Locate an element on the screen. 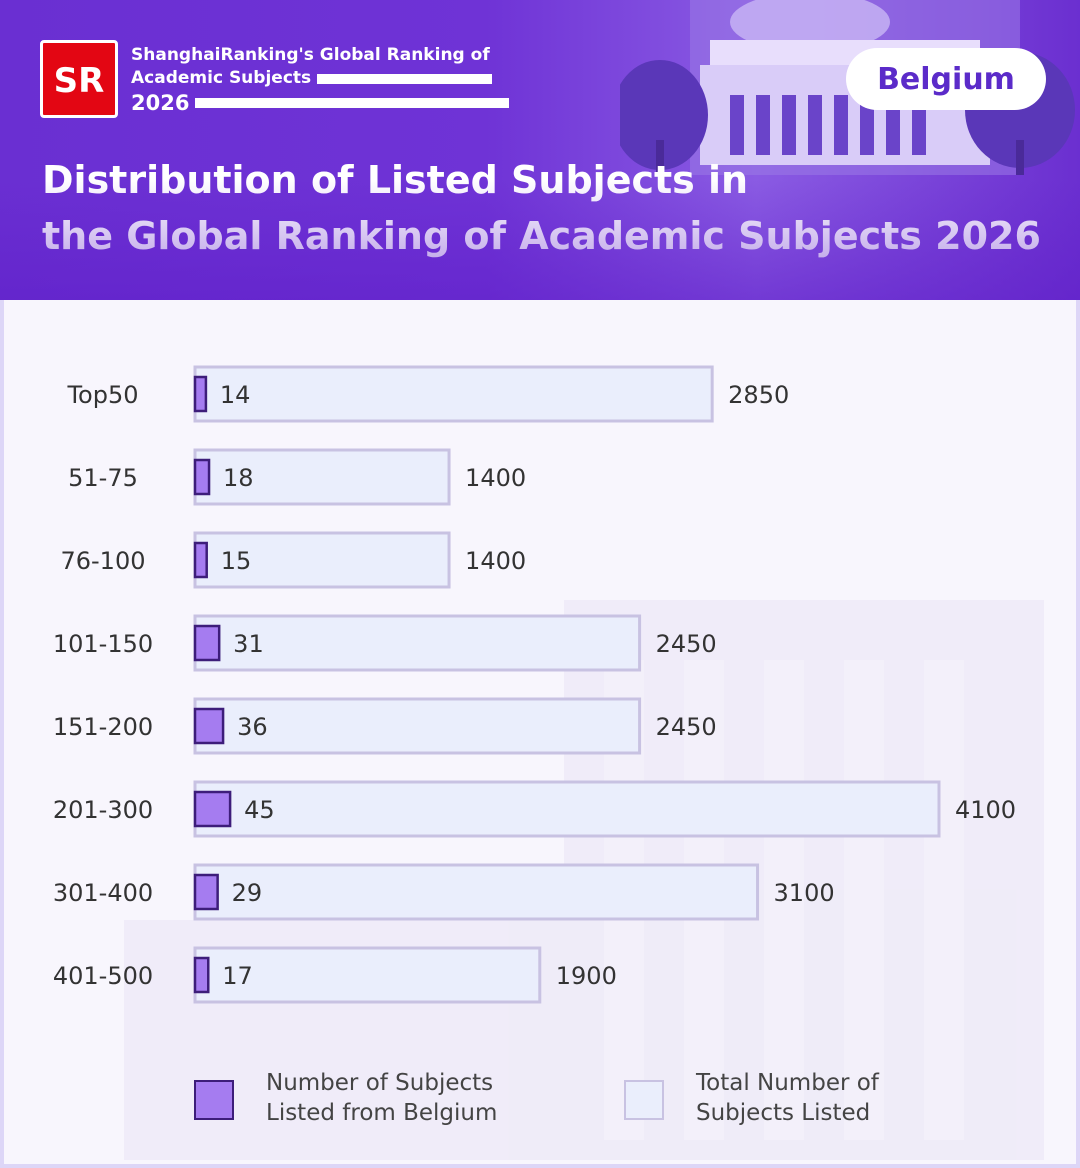  category-label: 401-500 is located at coordinates (103, 976).